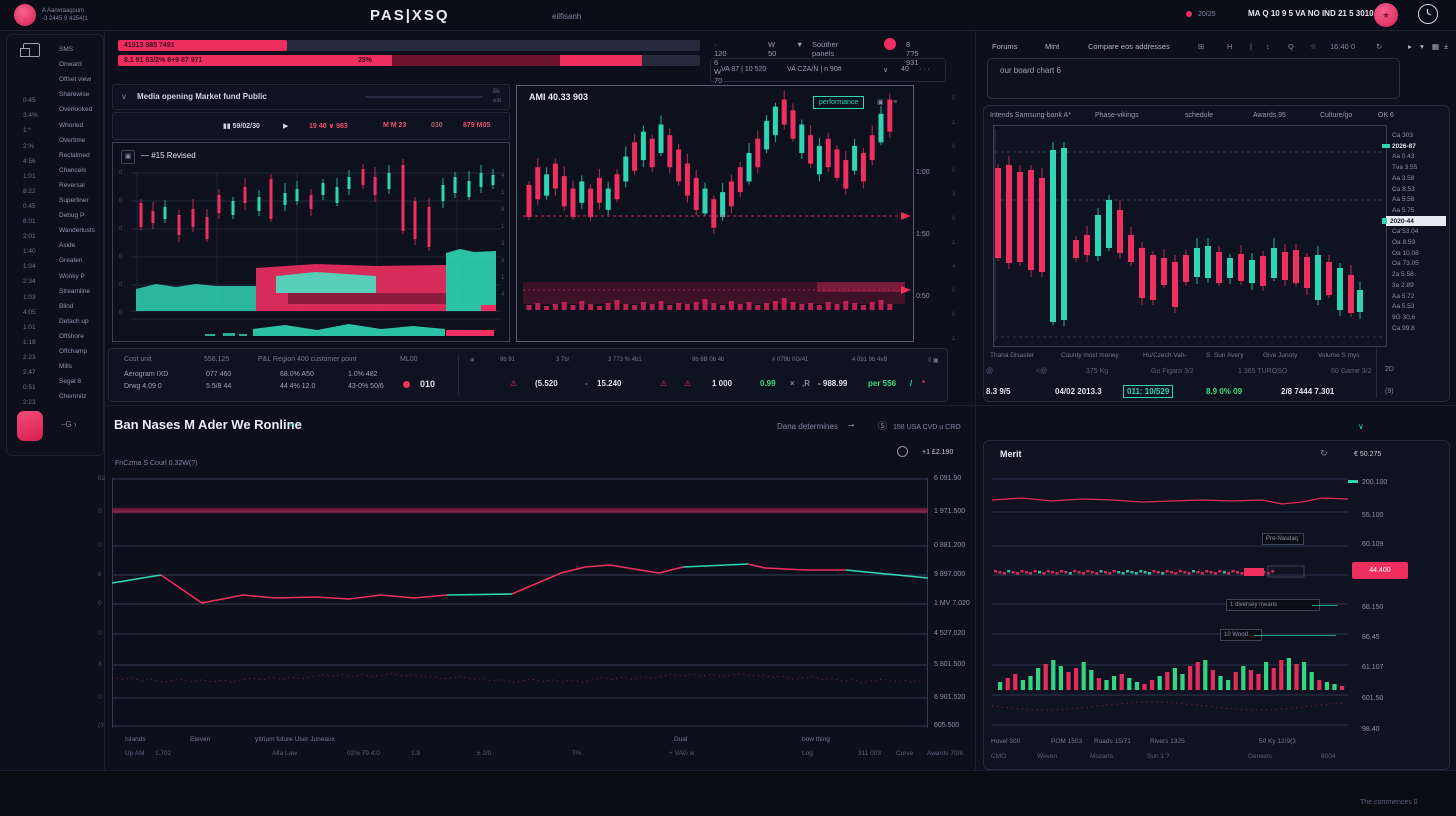 This screenshot has height=816, width=1456. I want to click on sidebar-item-label: SMS, so click(66, 49).